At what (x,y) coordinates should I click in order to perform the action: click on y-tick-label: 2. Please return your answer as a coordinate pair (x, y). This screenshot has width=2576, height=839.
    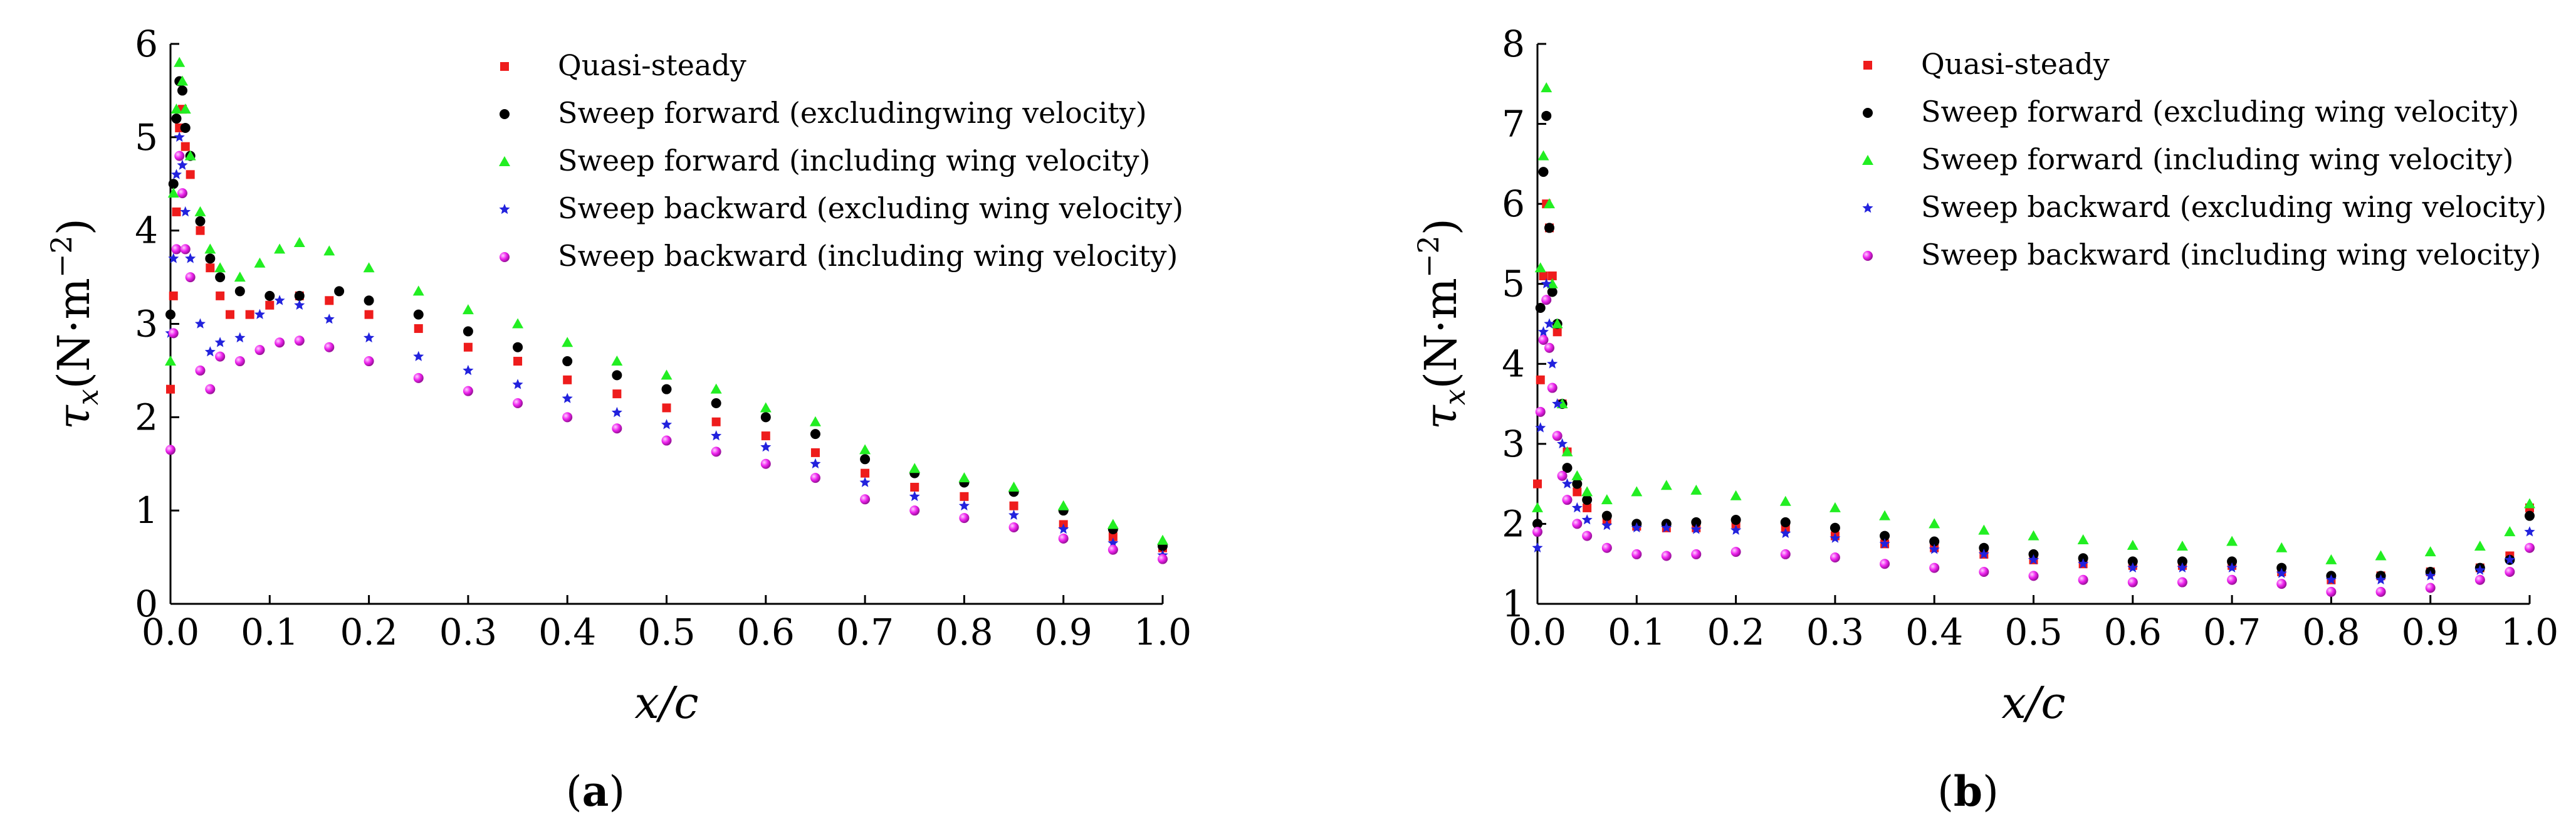
    Looking at the image, I should click on (1513, 523).